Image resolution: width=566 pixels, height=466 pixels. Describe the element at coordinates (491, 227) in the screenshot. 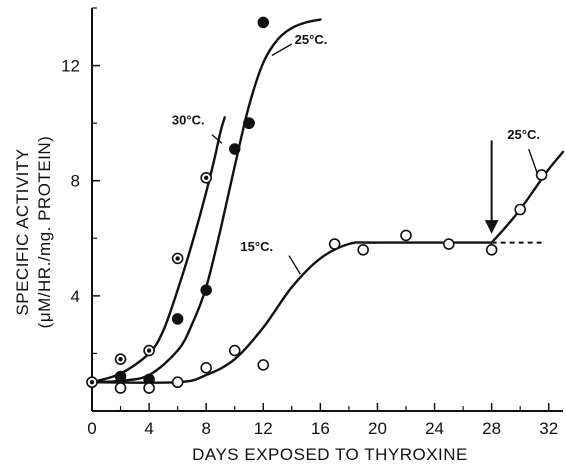

I see `arrow-marker-head` at that location.